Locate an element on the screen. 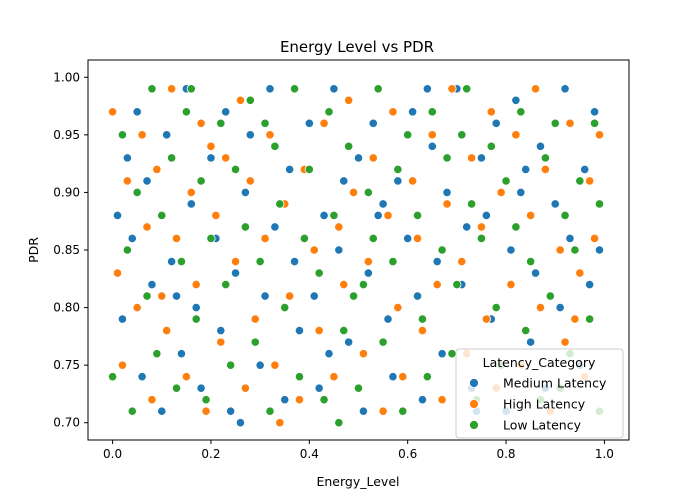  legend-label: Low Latency is located at coordinates (542, 425).